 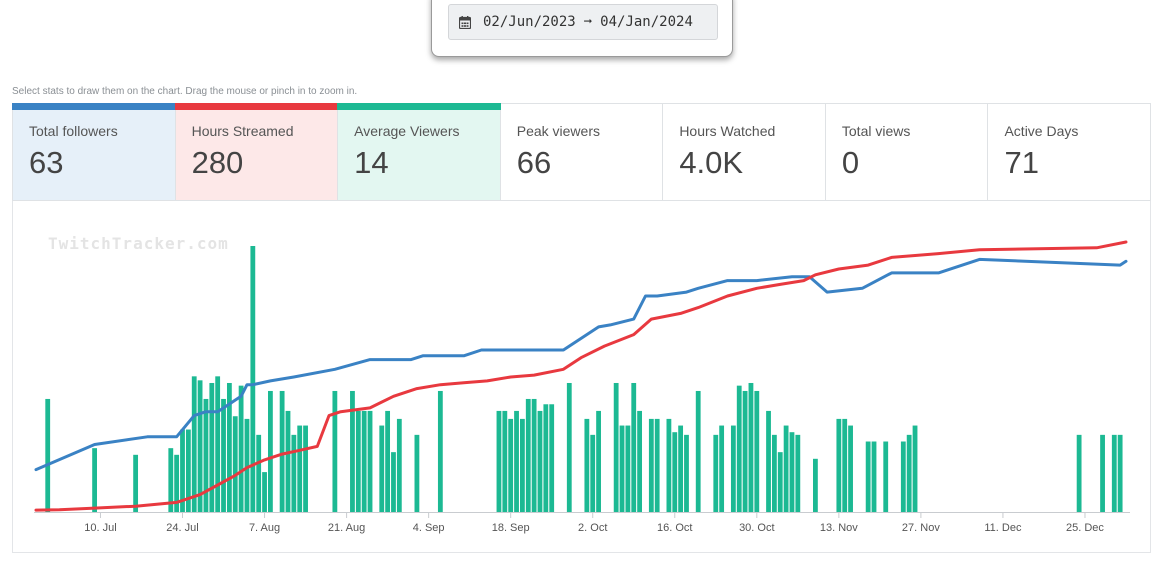 What do you see at coordinates (588, 22) in the screenshot?
I see `arrow-icon: ➞` at bounding box center [588, 22].